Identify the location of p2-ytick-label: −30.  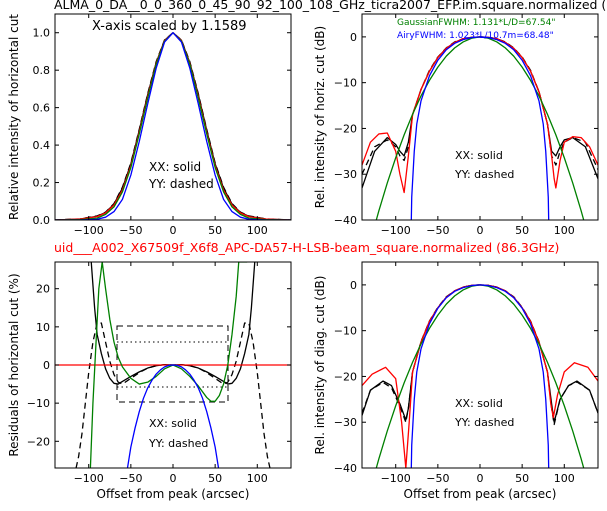
(345, 174).